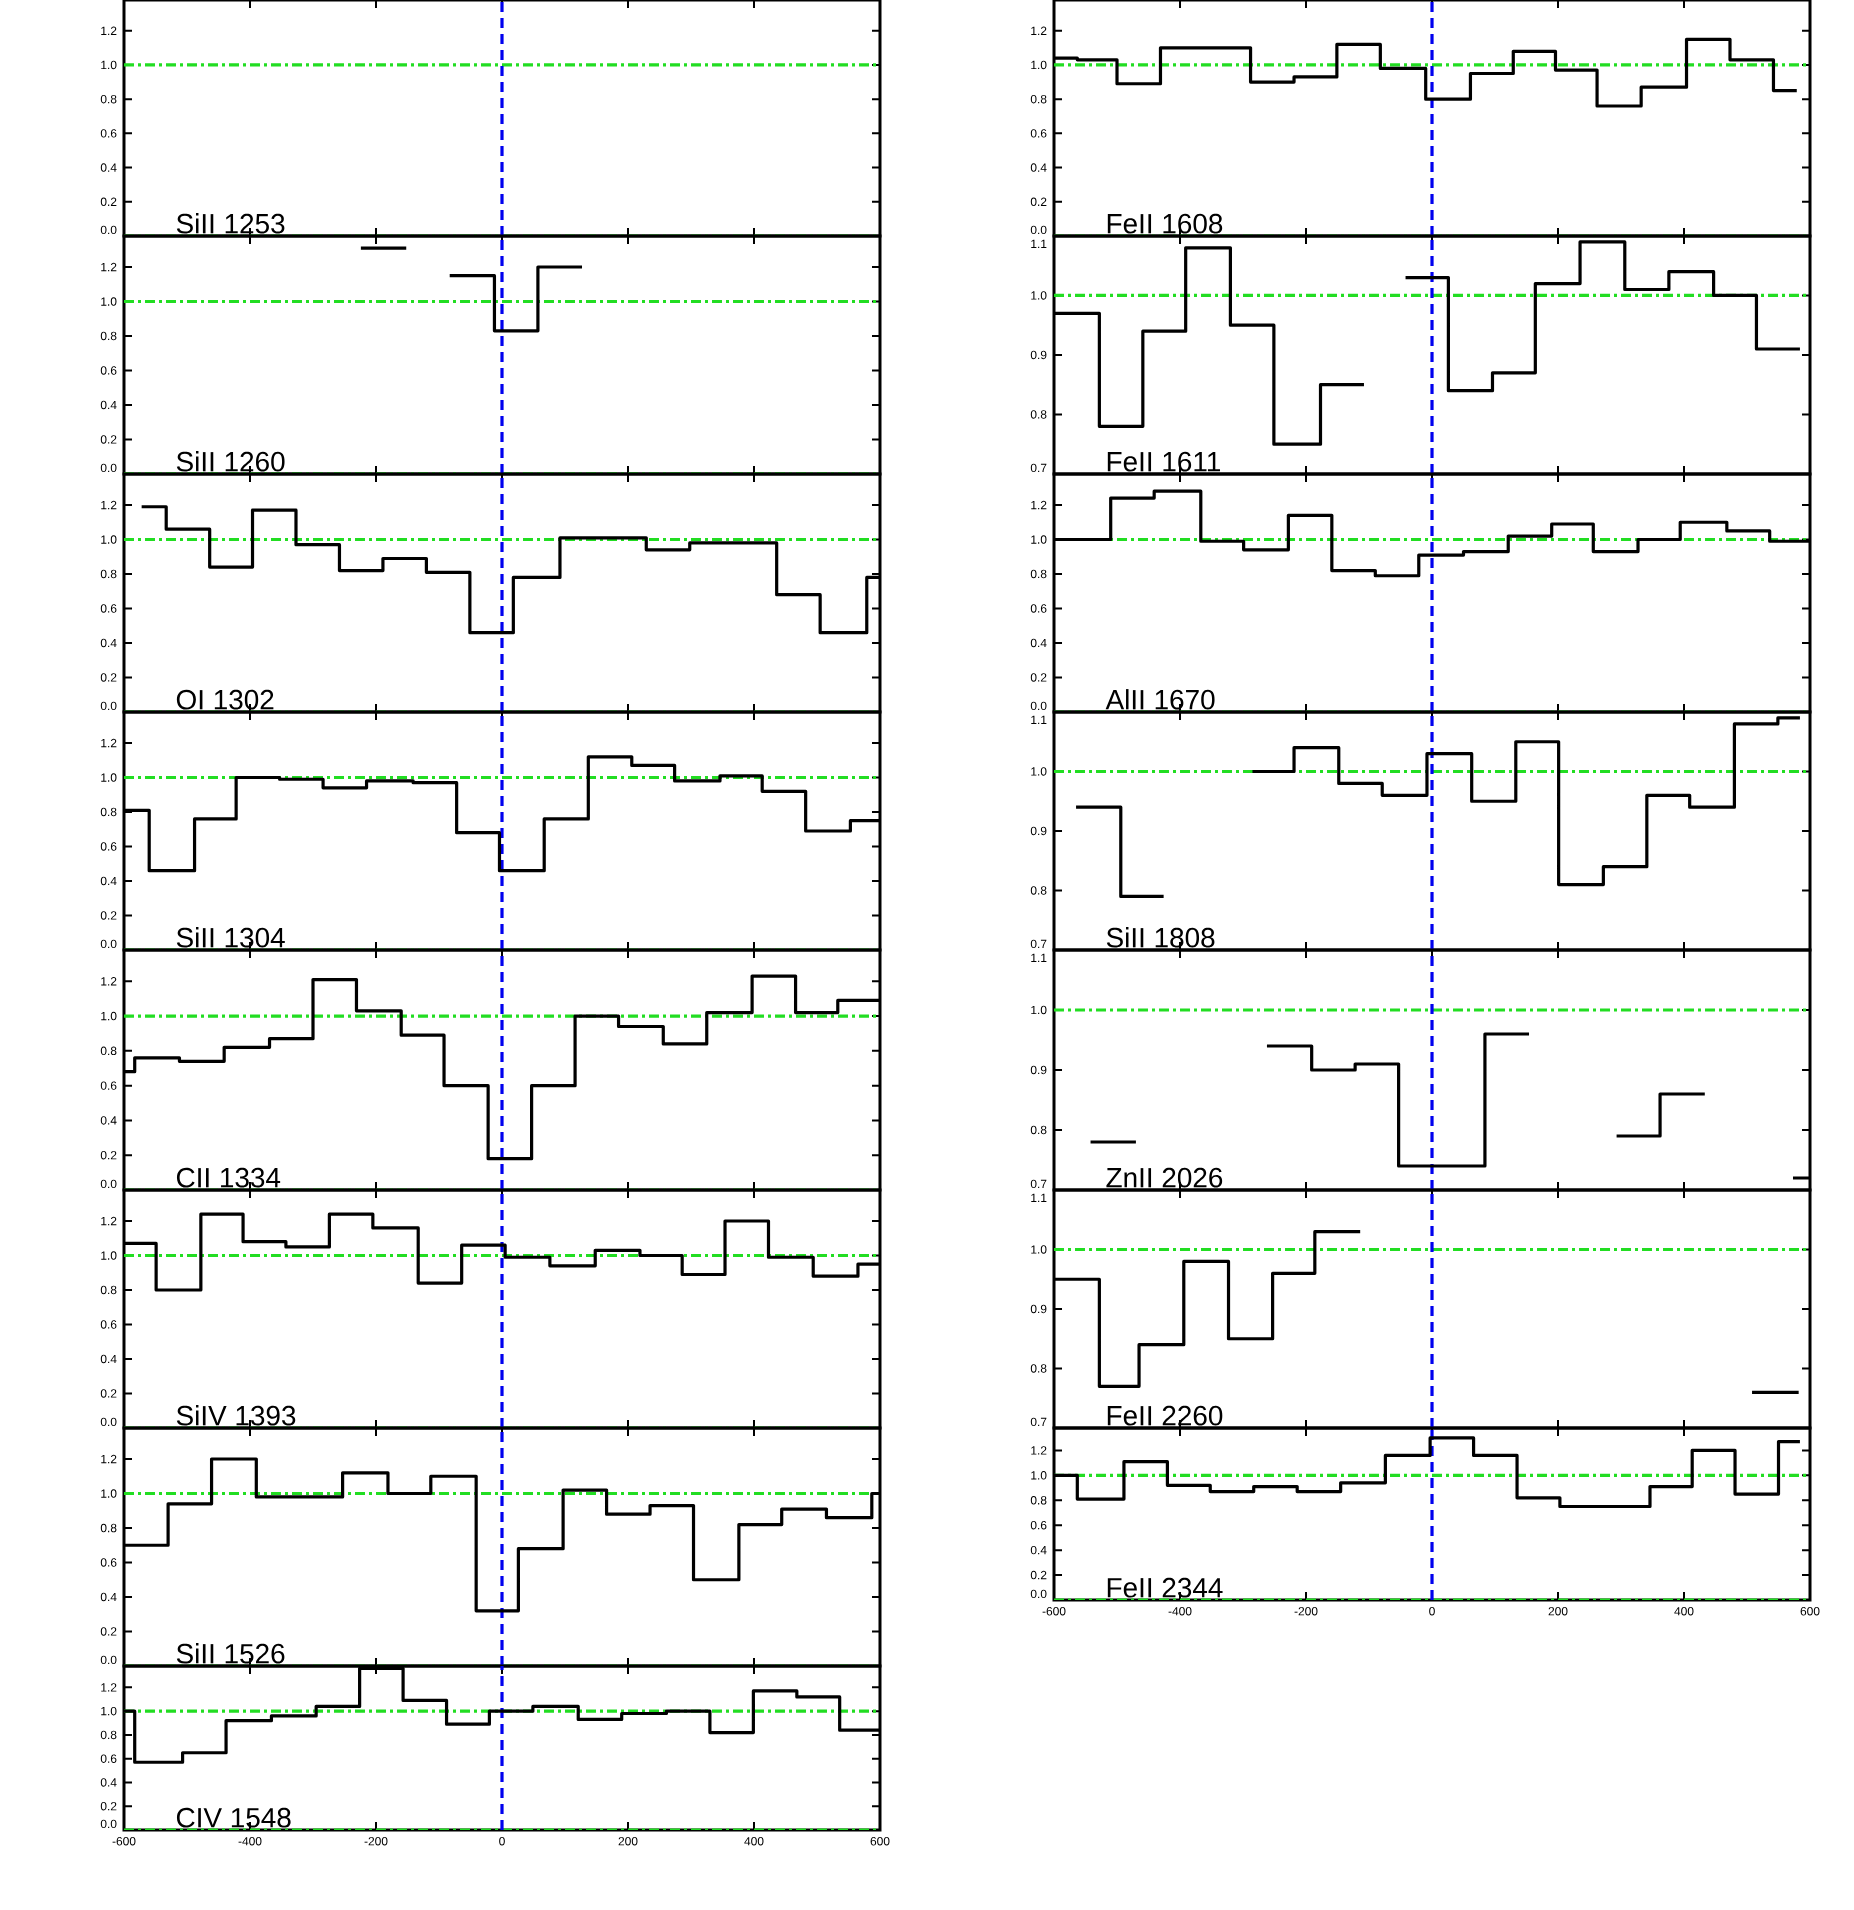  I want to click on text: SiII 1304, so click(230, 937).